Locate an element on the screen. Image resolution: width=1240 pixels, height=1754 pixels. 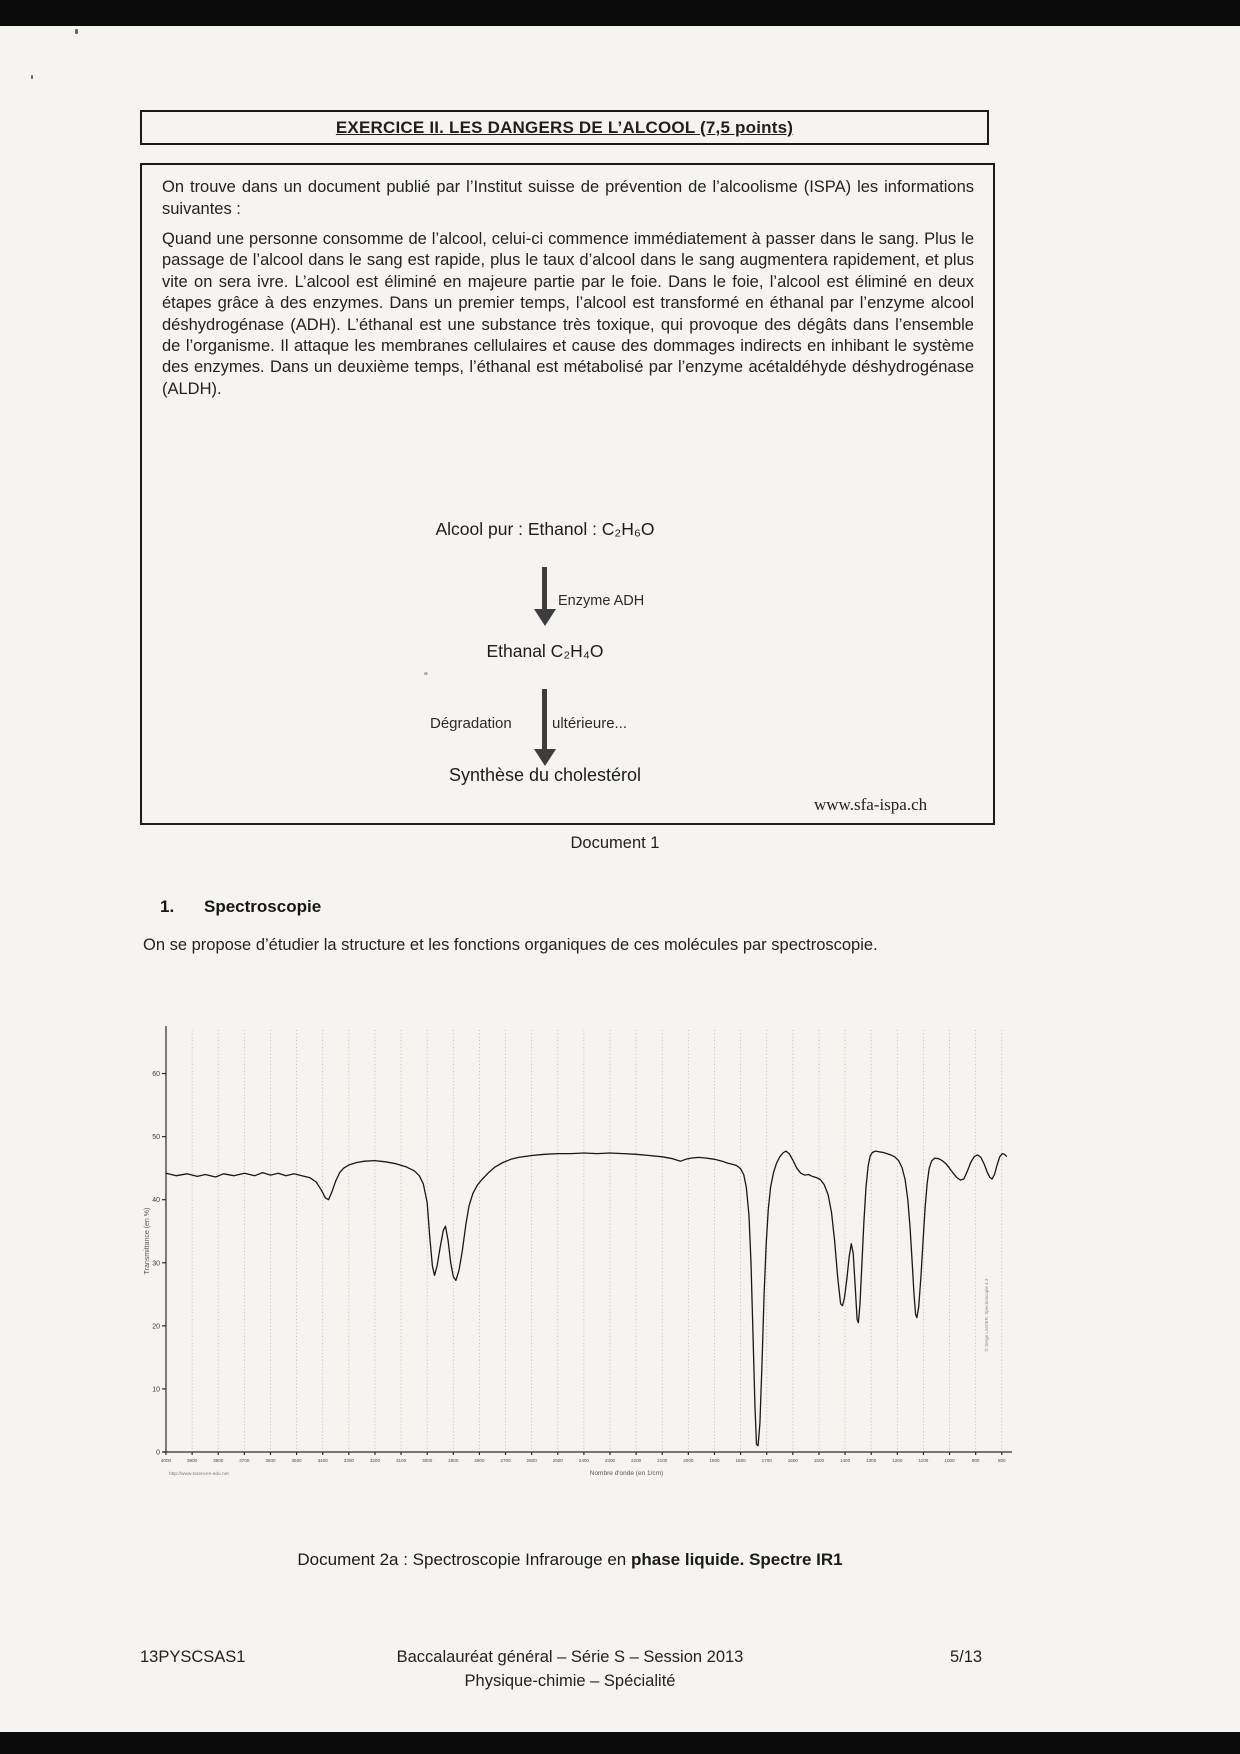
svg-text: 0 is located at coordinates (158, 1453).